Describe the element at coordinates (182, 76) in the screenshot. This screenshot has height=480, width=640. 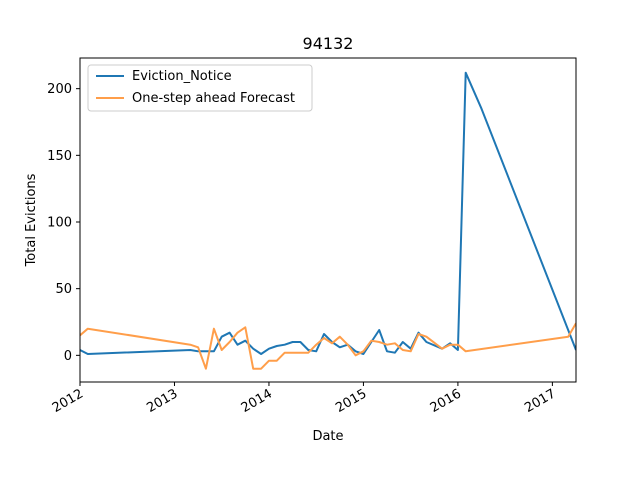
I see `legend-label-eviction-notice: Eviction_Notice` at that location.